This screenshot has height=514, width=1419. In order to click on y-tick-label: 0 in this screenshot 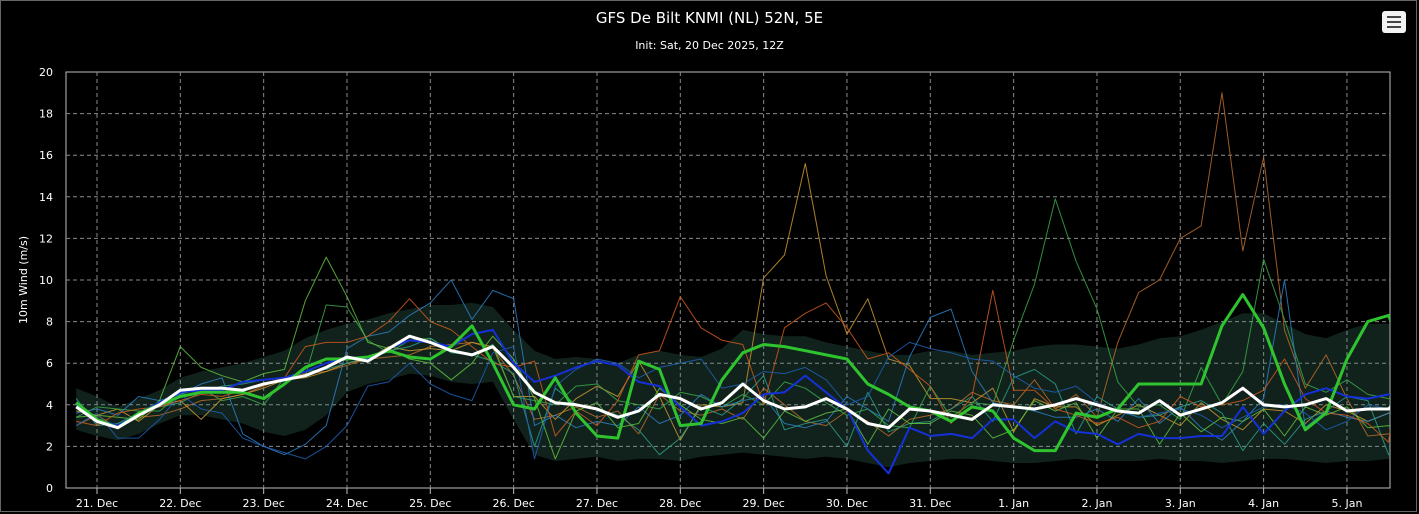, I will do `click(49, 488)`.